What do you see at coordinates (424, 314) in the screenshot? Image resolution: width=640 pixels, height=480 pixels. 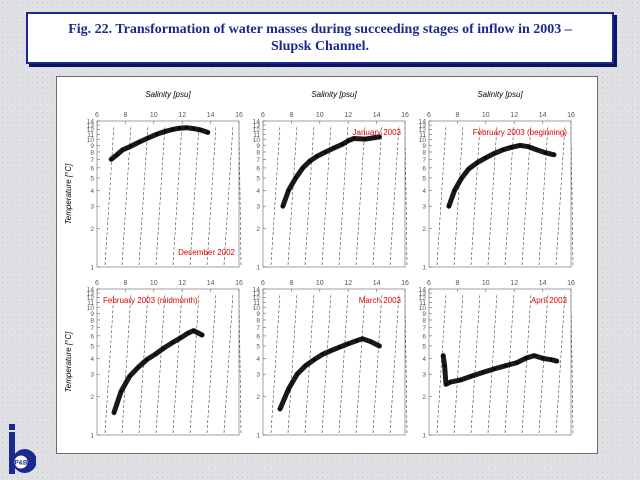 I see `y-tick-label: 9` at bounding box center [424, 314].